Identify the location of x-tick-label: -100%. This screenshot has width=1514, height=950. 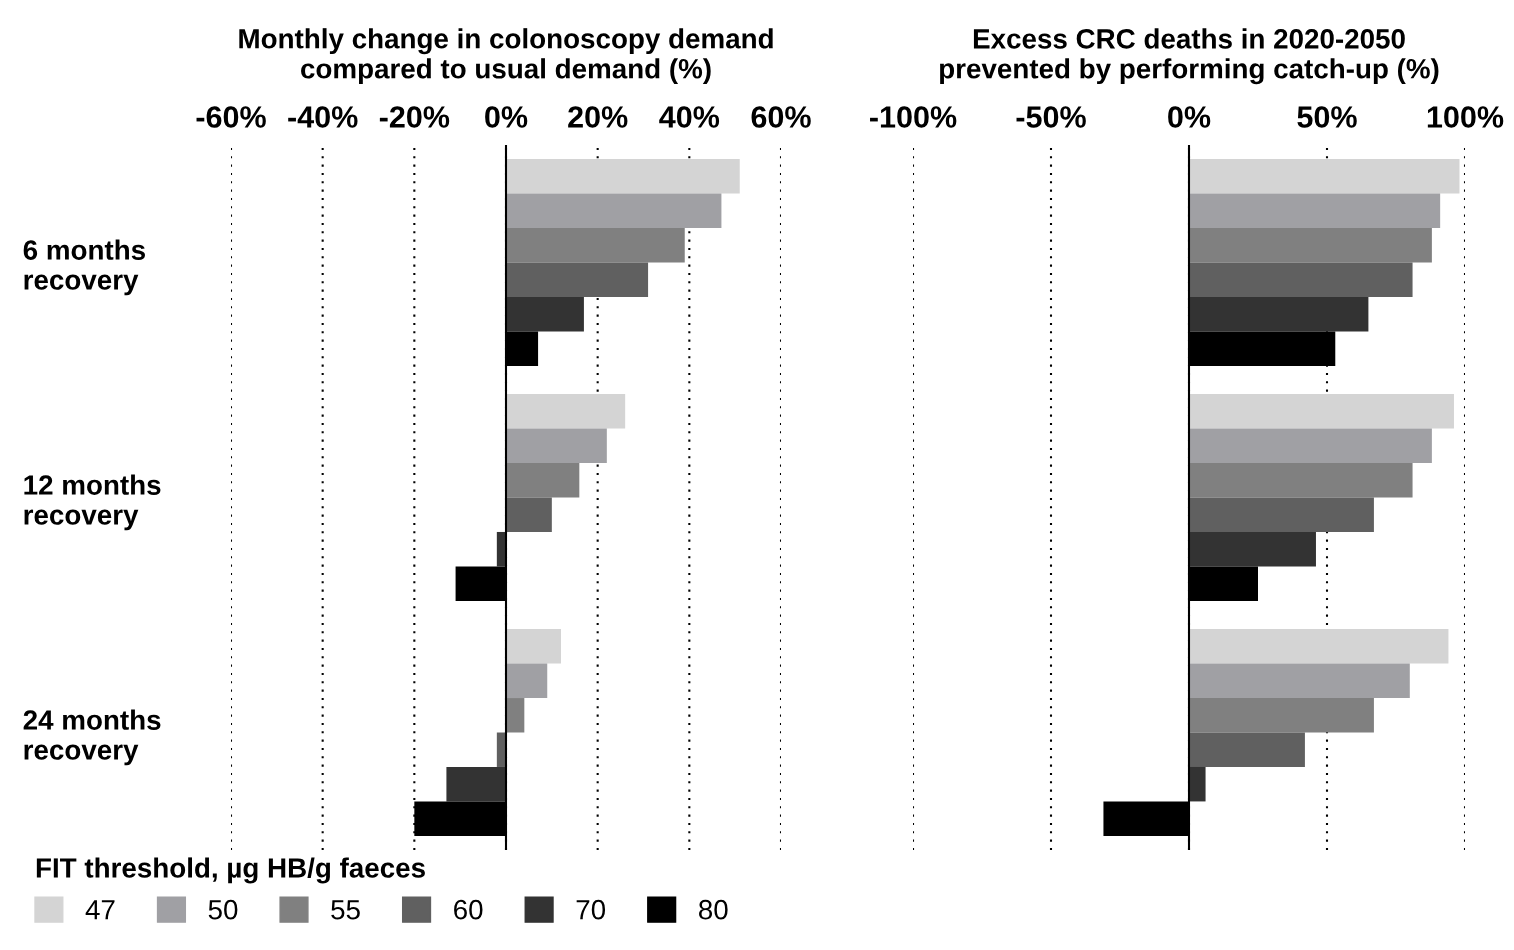
(913, 117).